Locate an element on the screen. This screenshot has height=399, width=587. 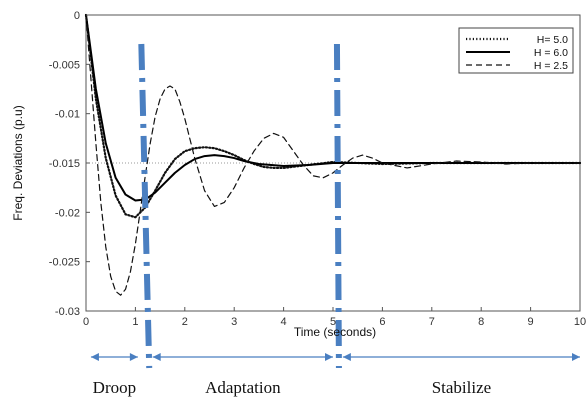
phase-label: Droop is located at coordinates (114, 387).